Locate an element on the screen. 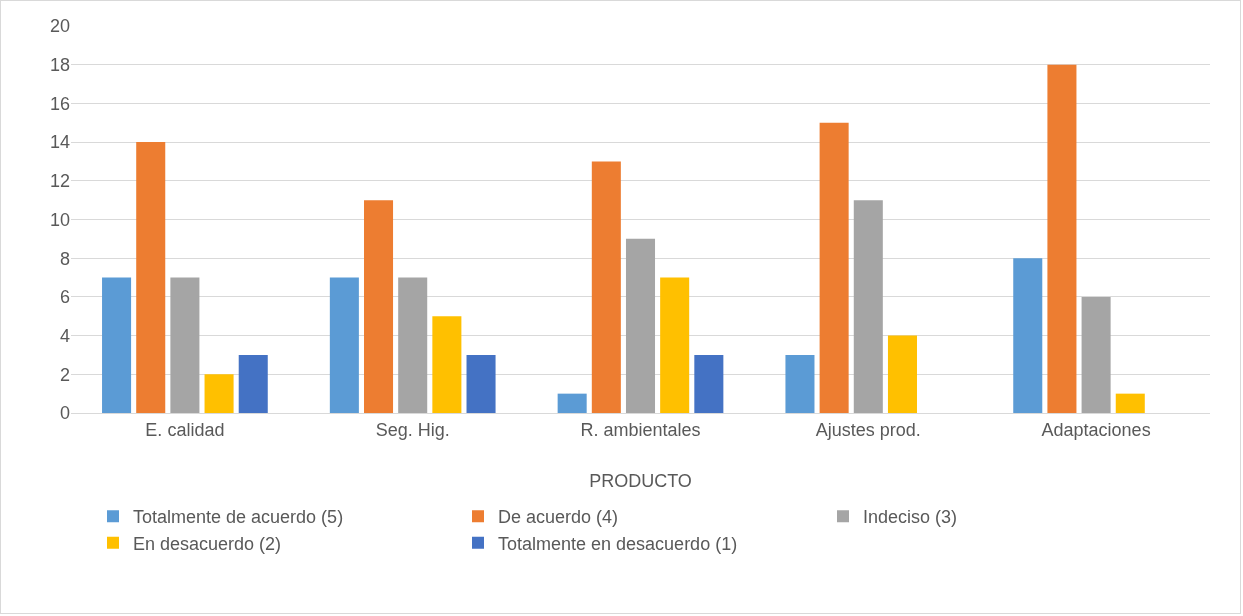 This screenshot has width=1243, height=616. legend-label: Indeciso (3) is located at coordinates (910, 517).